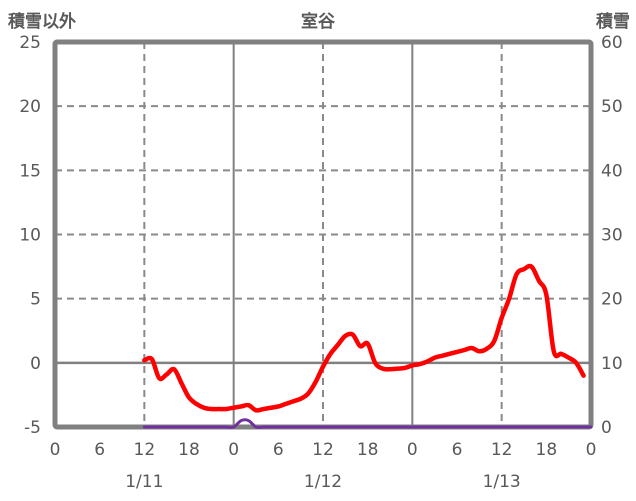 This screenshot has width=636, height=501. Describe the element at coordinates (367, 423) in the screenshot. I see `snow-depth-series-line` at that location.